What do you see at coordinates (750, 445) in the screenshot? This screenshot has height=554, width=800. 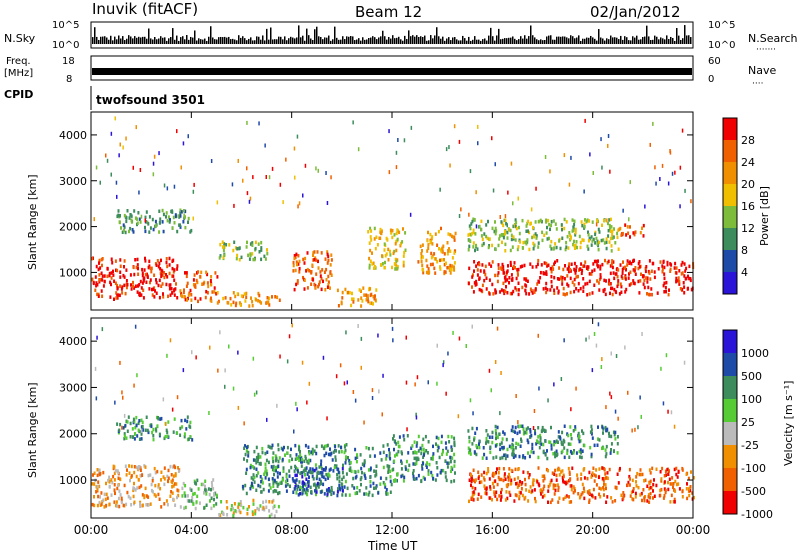 I see `colorbar-tick-label: -25` at bounding box center [750, 445].